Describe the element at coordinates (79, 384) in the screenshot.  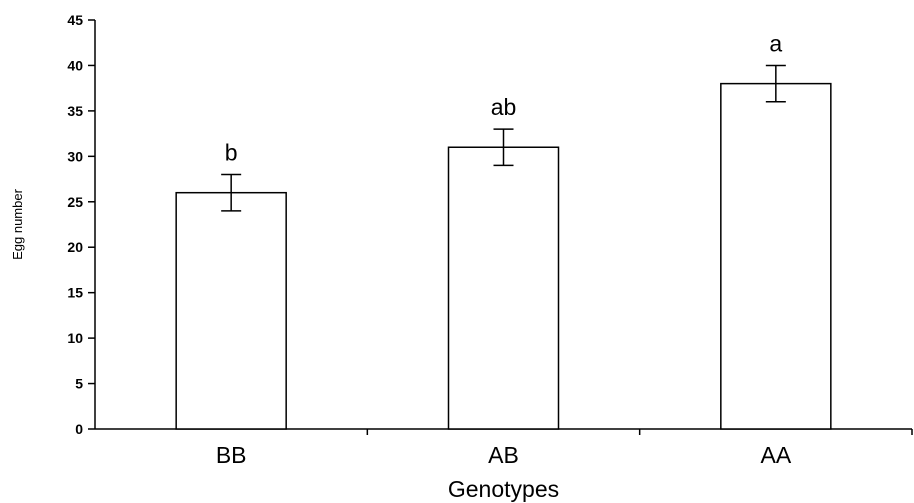
I see `y-tick-label: 5` at that location.